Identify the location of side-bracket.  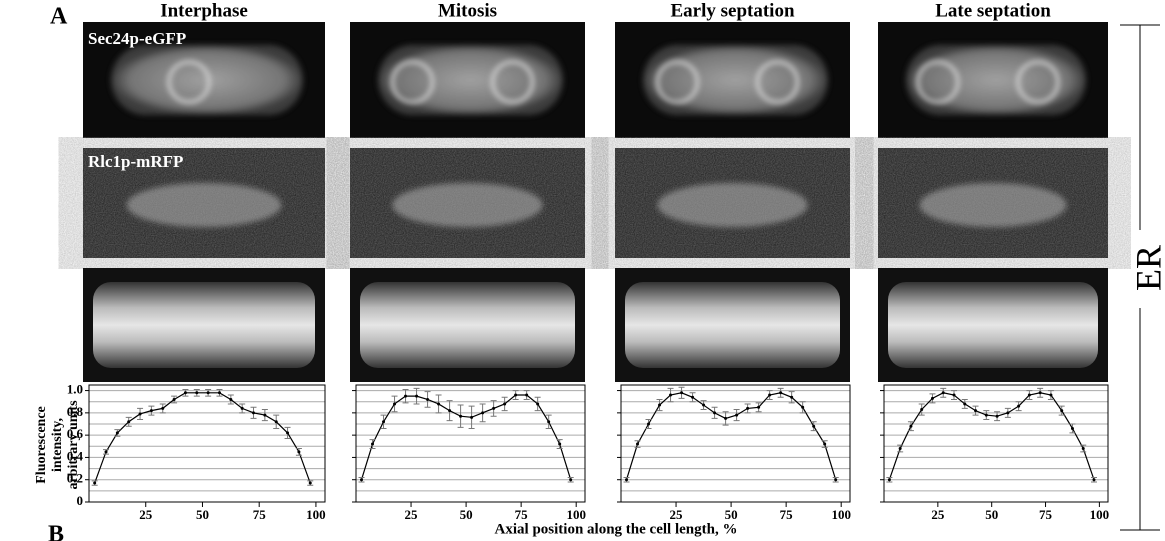
(1140, 277).